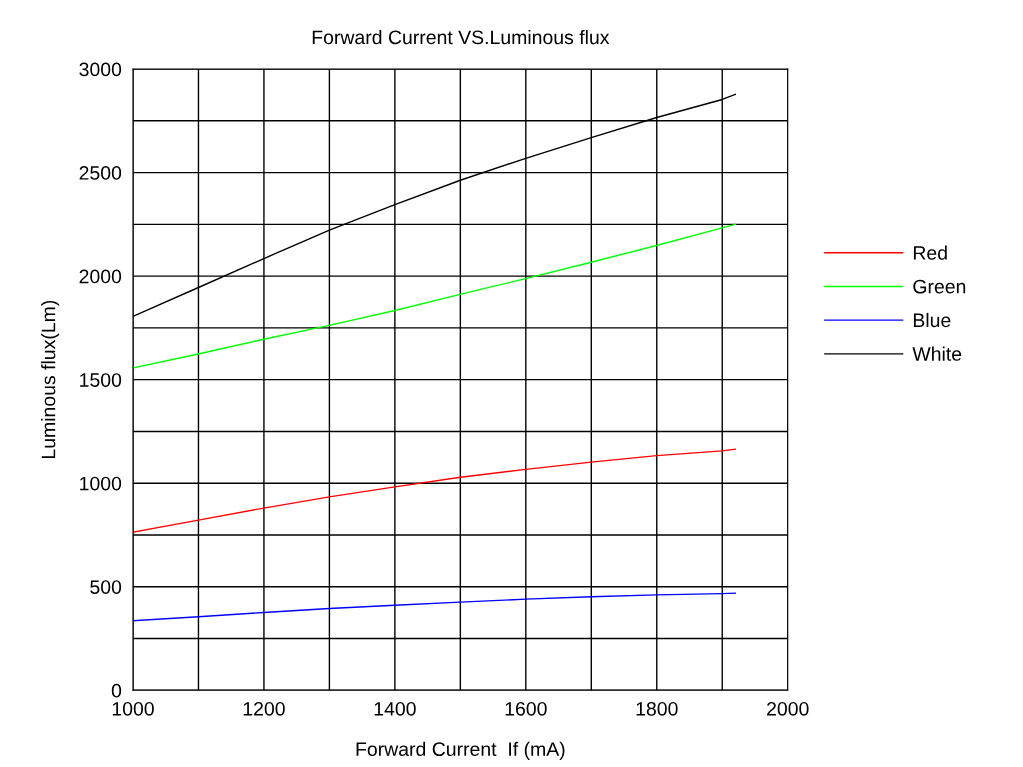 The image size is (1023, 767). What do you see at coordinates (930, 252) in the screenshot?
I see `legend-label: Red` at bounding box center [930, 252].